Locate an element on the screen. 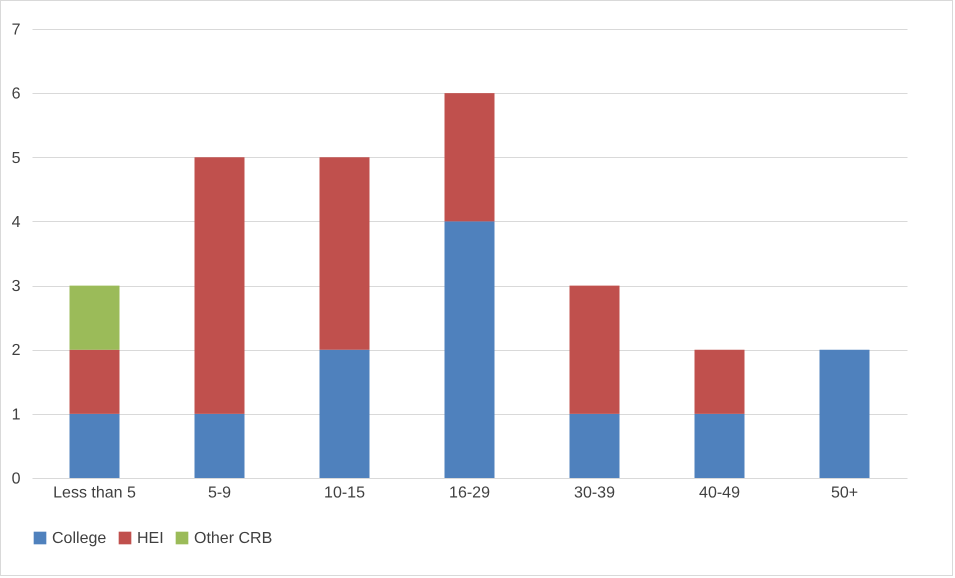 This screenshot has height=578, width=955. y-tick-label: 5 is located at coordinates (16, 158).